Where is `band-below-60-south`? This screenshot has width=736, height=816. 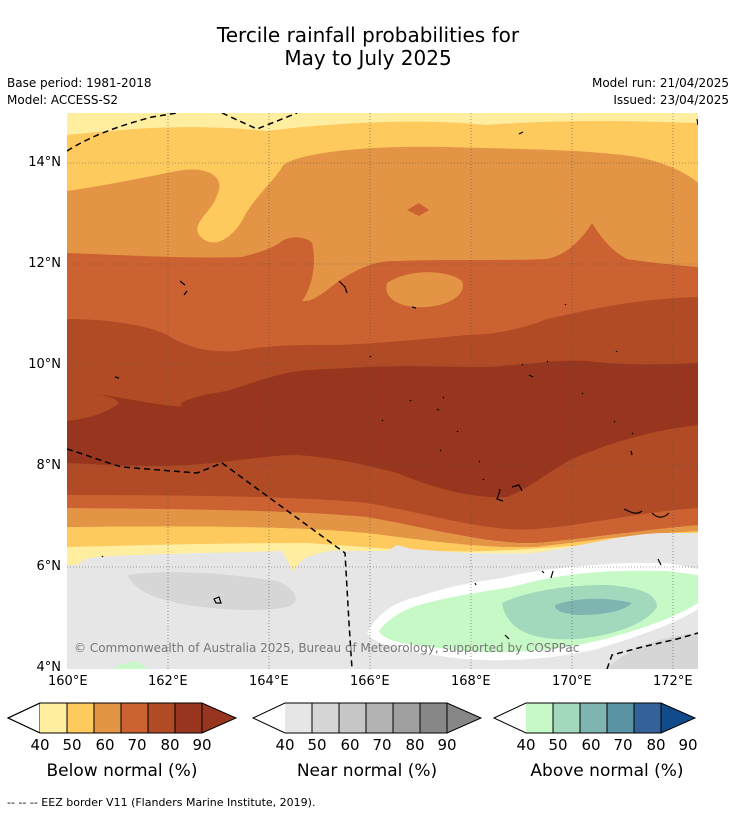 band-below-60-south is located at coordinates (382, 528).